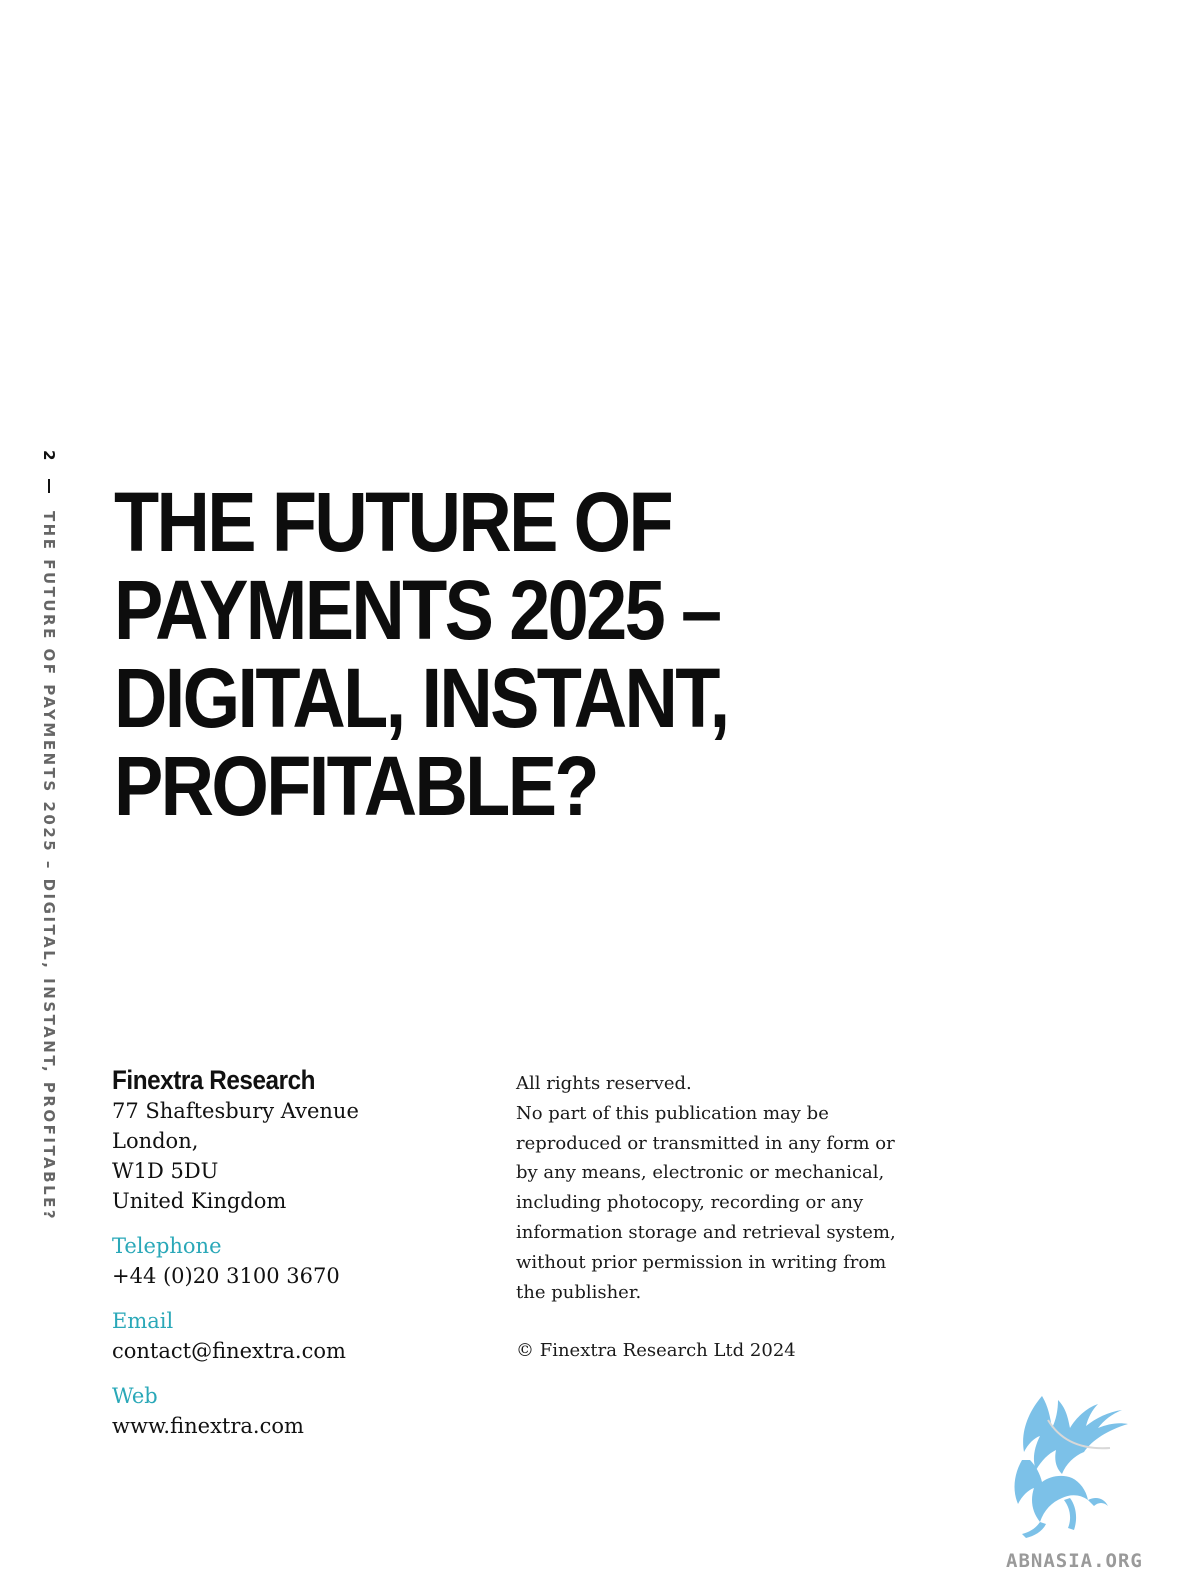 This screenshot has height=1584, width=1191. Describe the element at coordinates (1071, 1467) in the screenshot. I see `griffin-icon` at that location.